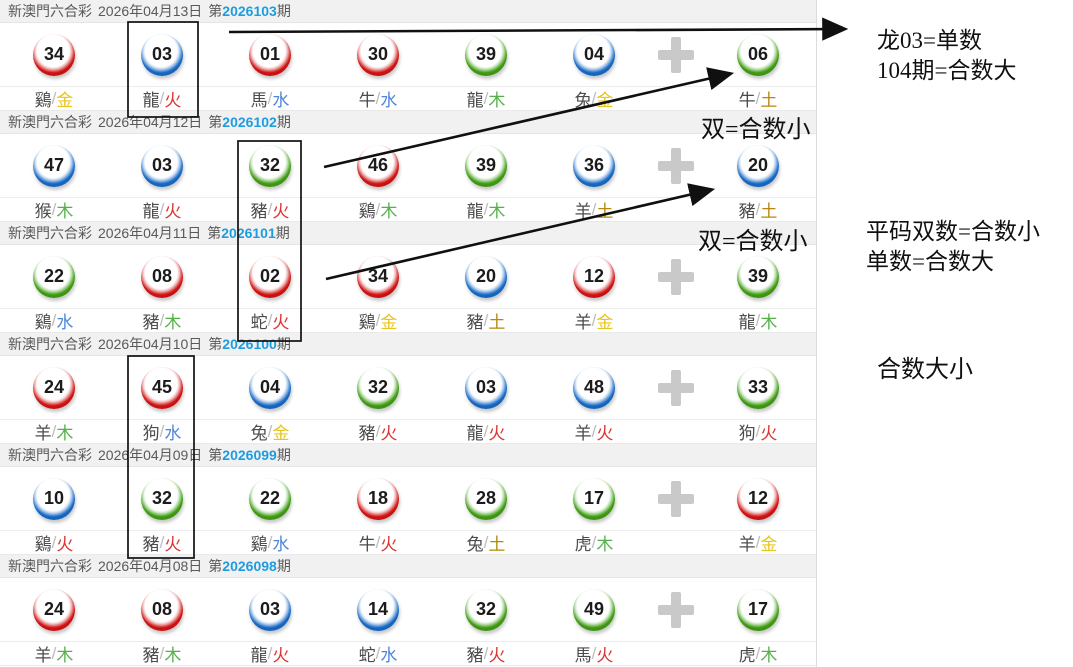  I want to click on zodiac-char: 狗, so click(151, 433).